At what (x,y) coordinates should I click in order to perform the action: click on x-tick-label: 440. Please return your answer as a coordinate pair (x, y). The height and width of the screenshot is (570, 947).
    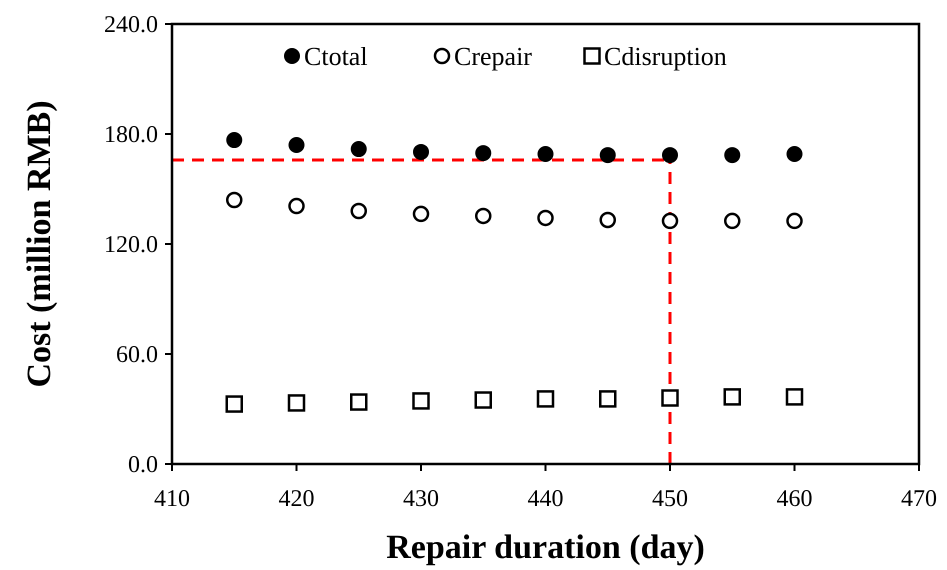
    Looking at the image, I should click on (546, 499).